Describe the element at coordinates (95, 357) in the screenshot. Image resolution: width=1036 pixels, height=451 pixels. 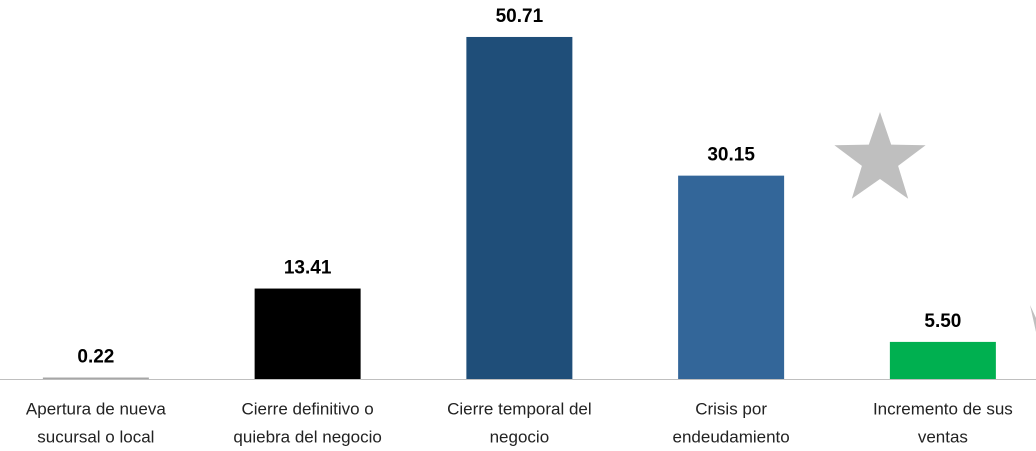
I see `value-label: 0.22` at that location.